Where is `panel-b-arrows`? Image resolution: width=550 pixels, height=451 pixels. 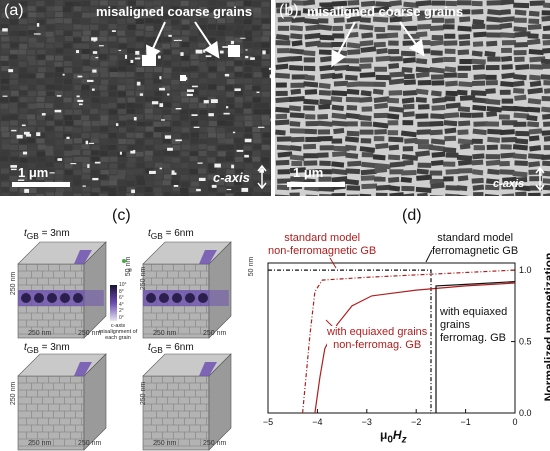
panel-b-arrows is located at coordinates (378, 44).